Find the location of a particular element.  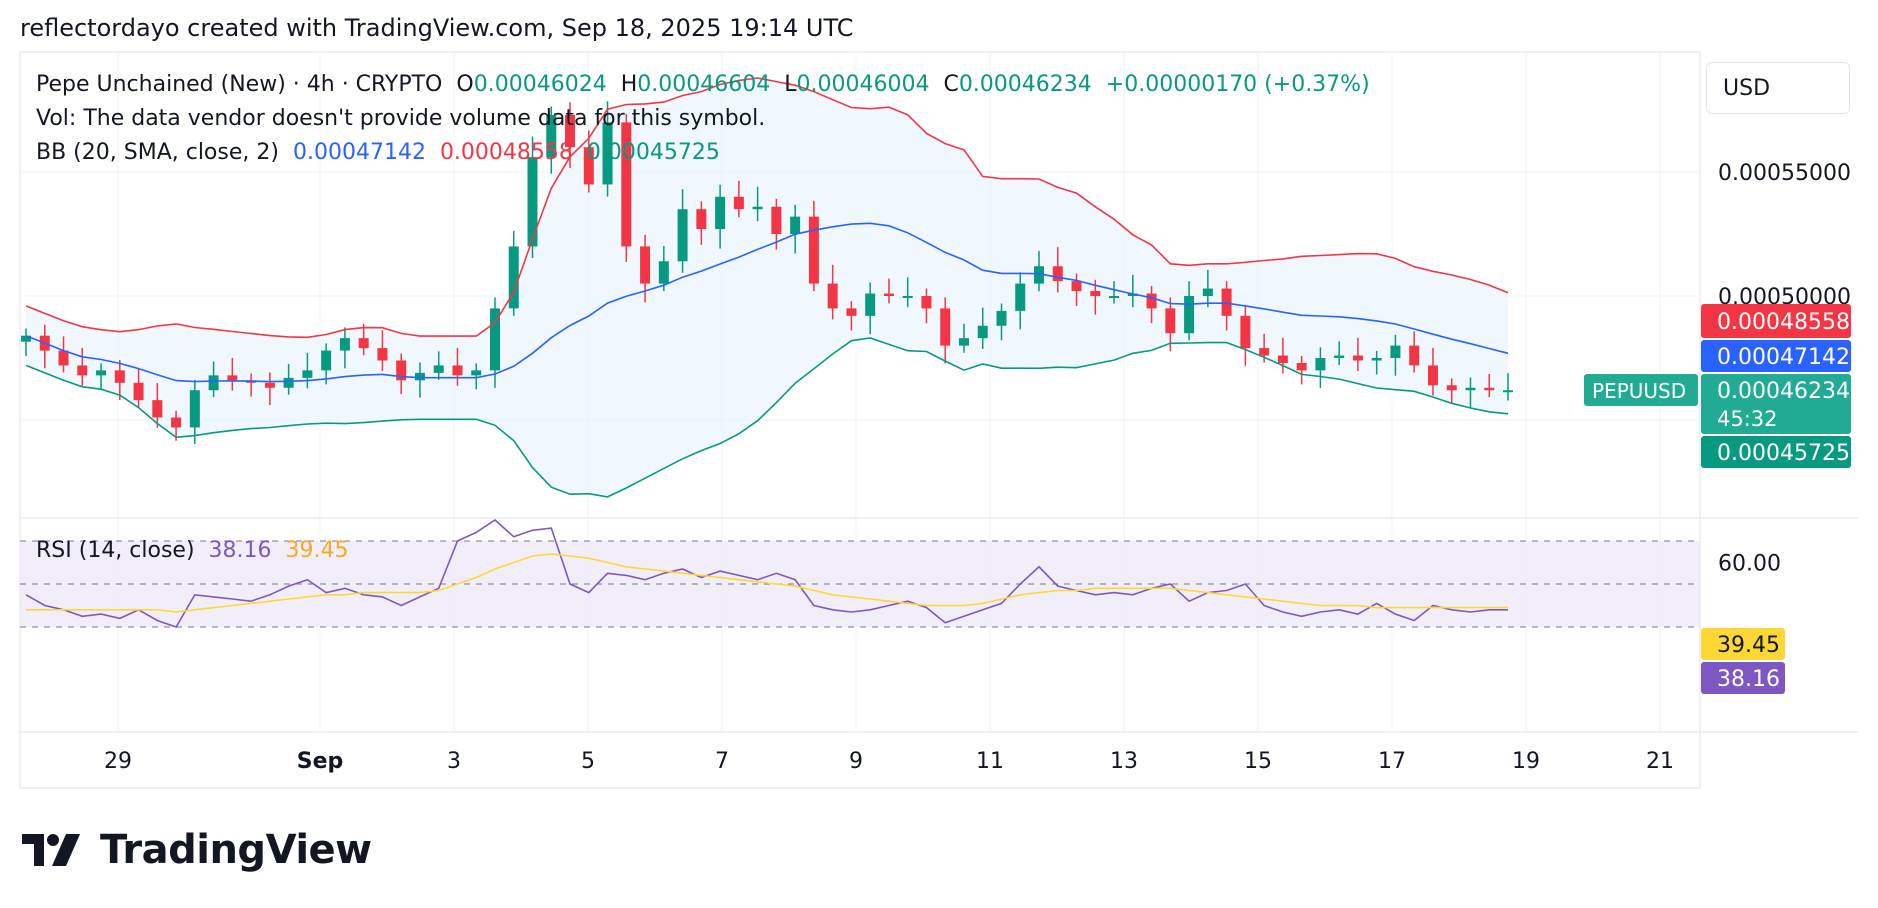

legend-high-label: H is located at coordinates (629, 84).